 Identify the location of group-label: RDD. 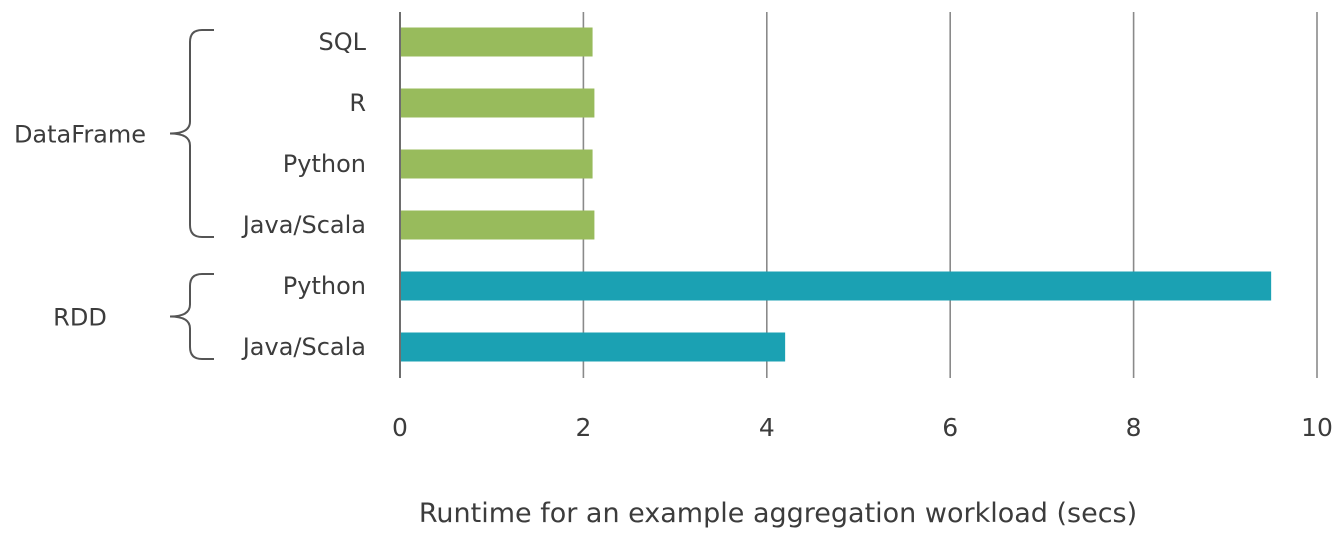
(80, 318).